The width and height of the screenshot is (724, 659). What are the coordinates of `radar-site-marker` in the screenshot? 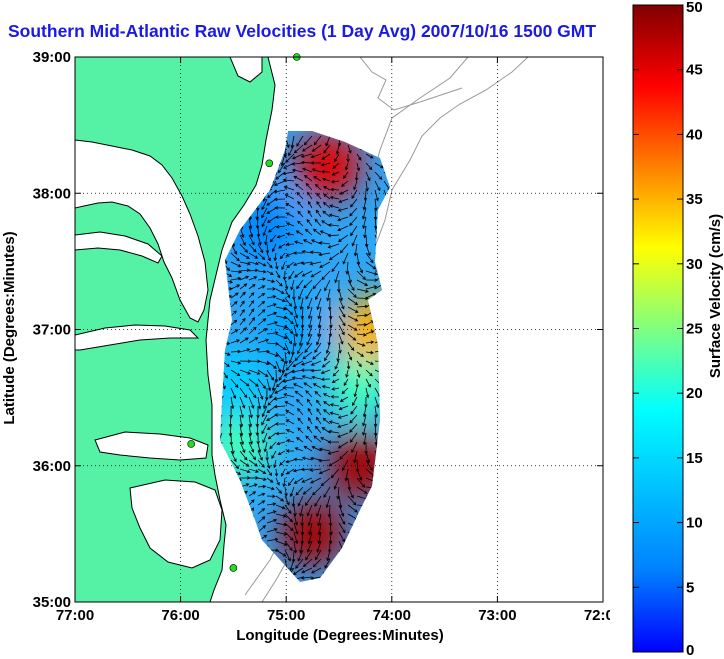 It's located at (191, 444).